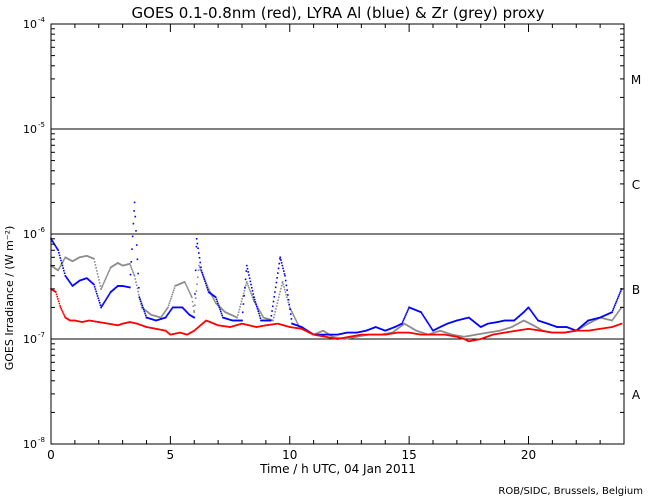  I want to click on y-tick-label: 10, so click(30, 129).